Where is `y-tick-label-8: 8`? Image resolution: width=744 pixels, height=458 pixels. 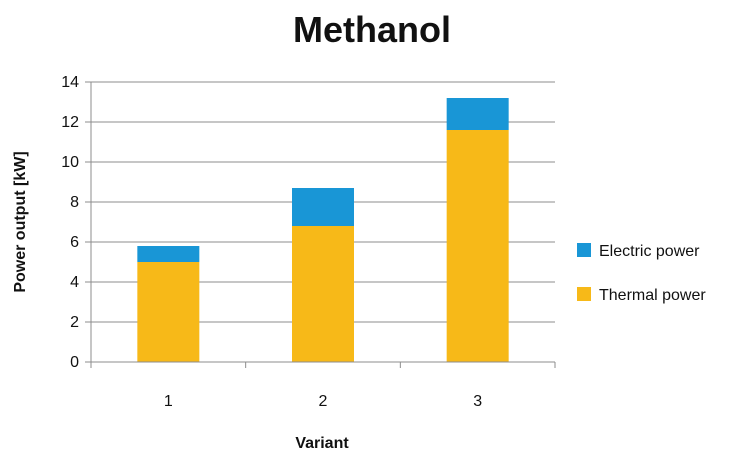
y-tick-label-8: 8 is located at coordinates (74, 202).